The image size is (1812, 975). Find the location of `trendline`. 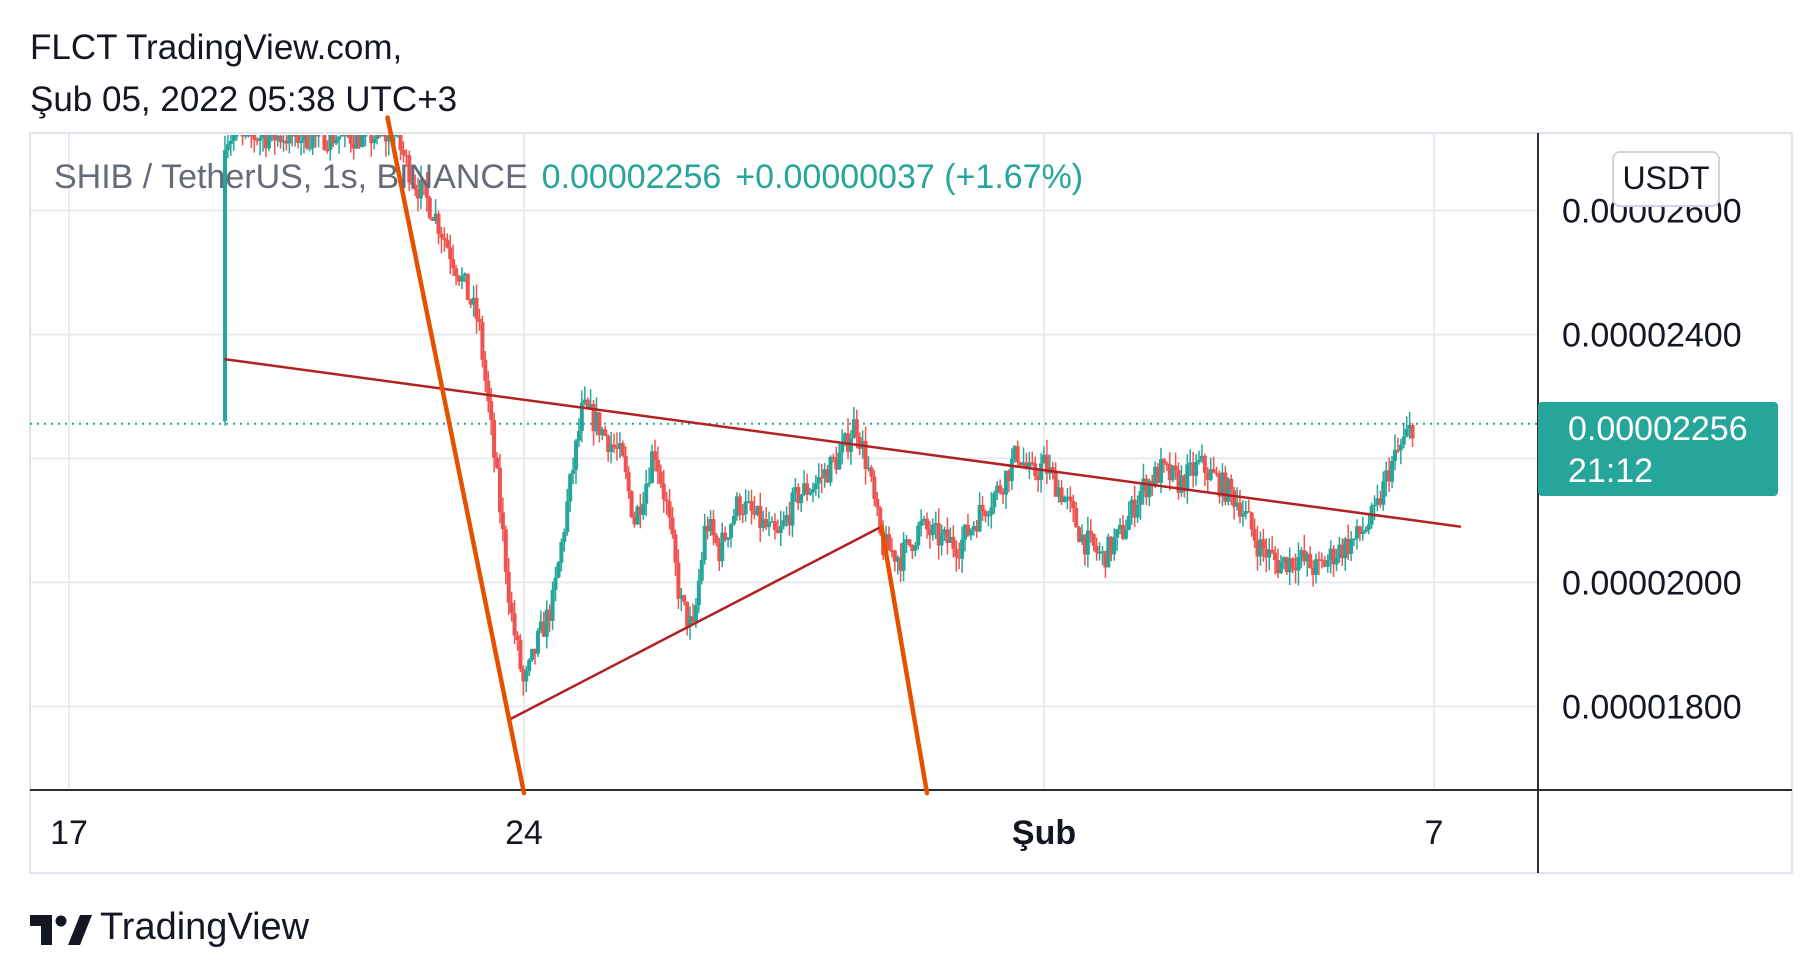

trendline is located at coordinates (842, 442).